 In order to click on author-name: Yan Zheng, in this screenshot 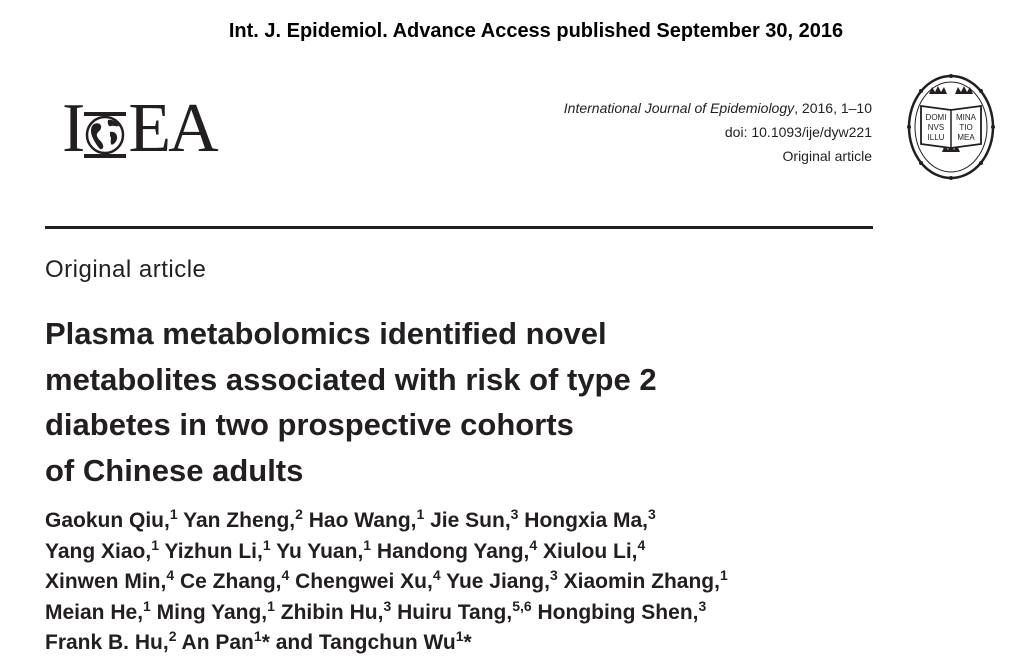, I will do `click(239, 520)`.